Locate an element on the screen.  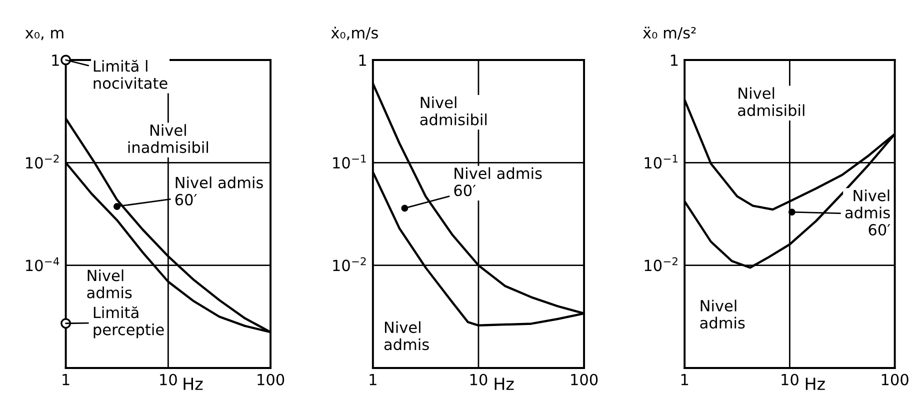
y-axis-title: ẋ₀,m/s is located at coordinates (354, 33).